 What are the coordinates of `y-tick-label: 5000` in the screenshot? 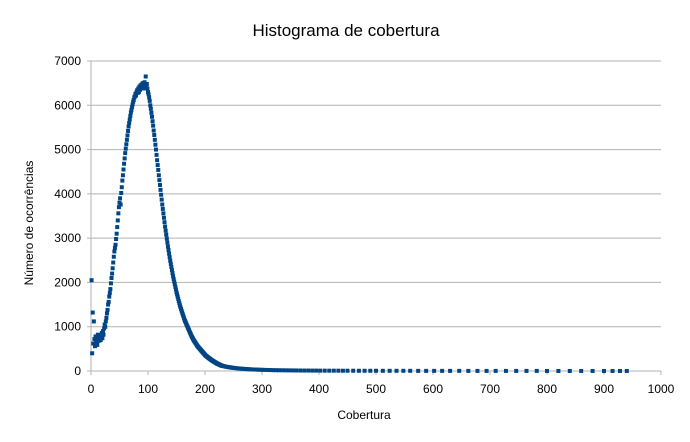 It's located at (67, 150).